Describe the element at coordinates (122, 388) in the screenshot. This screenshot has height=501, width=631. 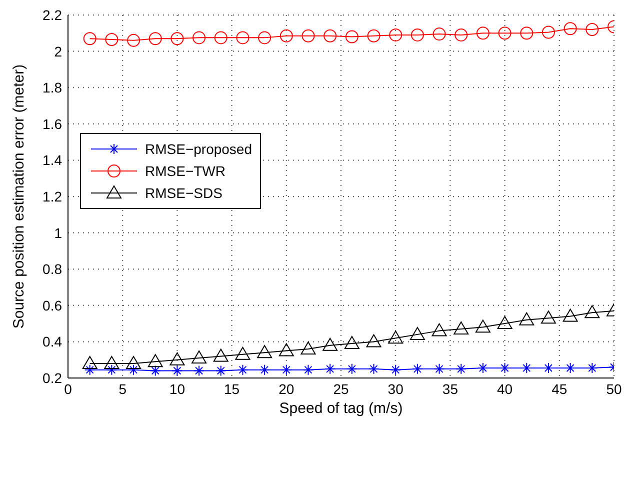
I see `x-tick-label: 5` at that location.